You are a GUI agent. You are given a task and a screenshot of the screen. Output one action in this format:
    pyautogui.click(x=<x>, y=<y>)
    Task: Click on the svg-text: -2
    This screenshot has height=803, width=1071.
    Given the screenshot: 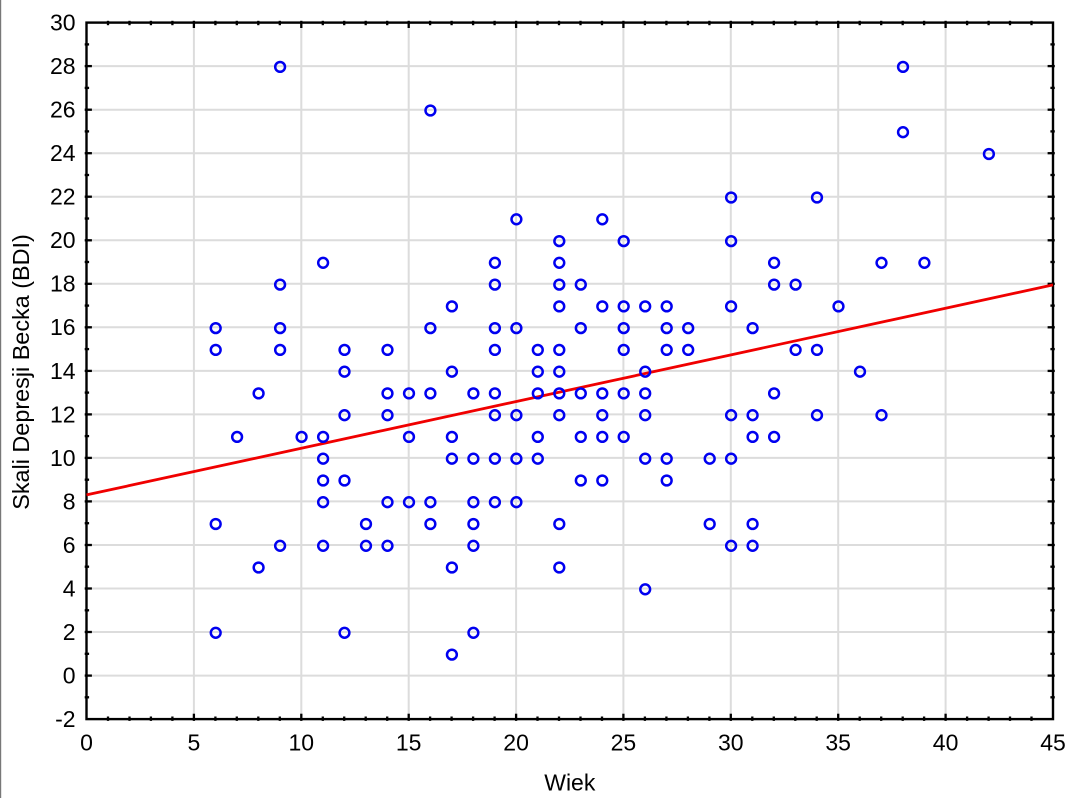 What is the action you would take?
    pyautogui.click(x=65, y=719)
    